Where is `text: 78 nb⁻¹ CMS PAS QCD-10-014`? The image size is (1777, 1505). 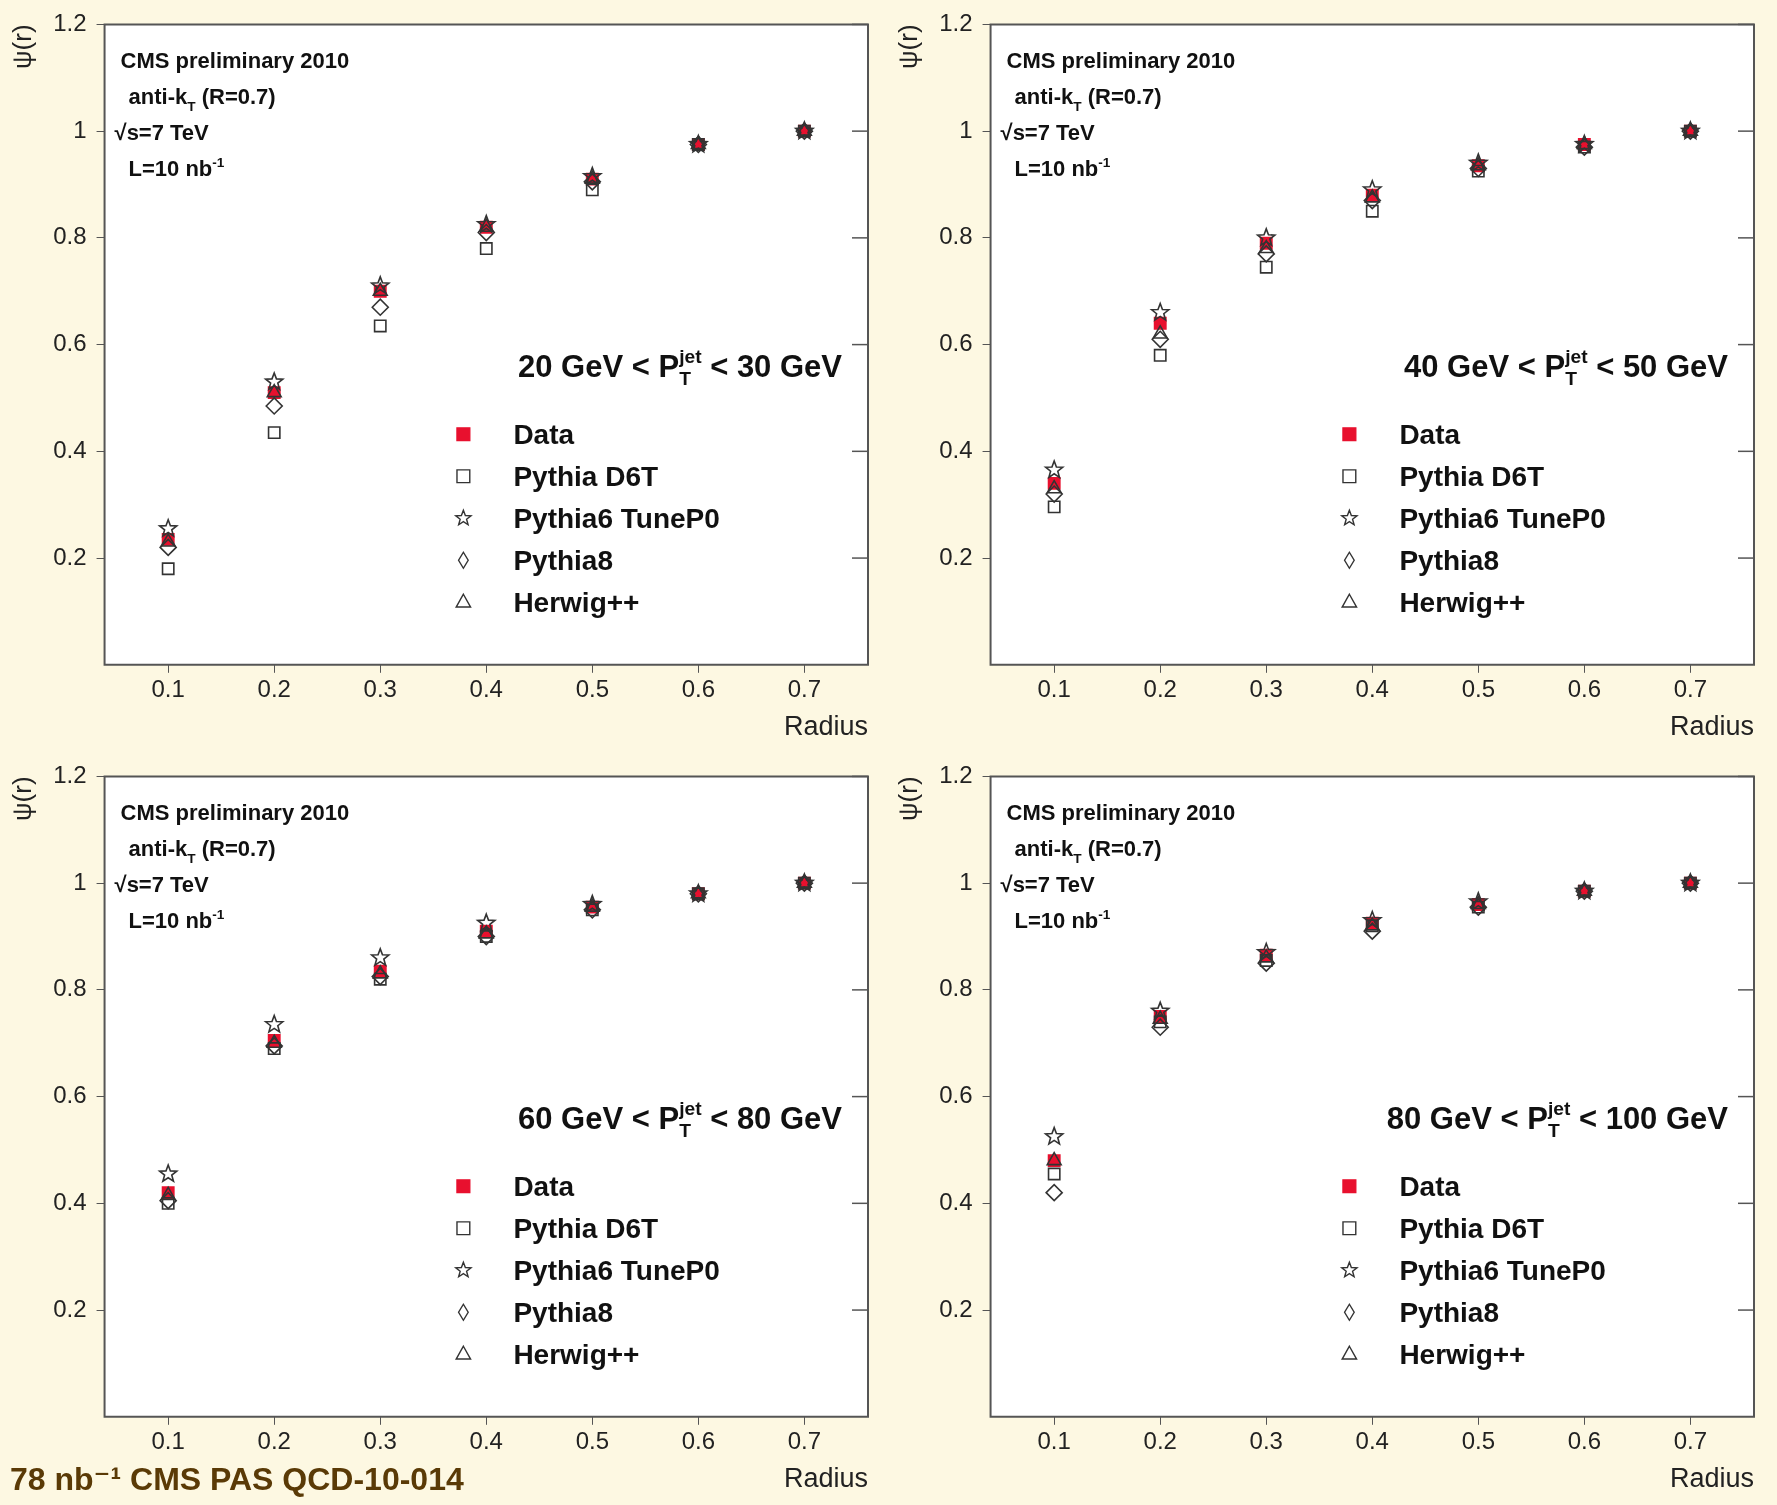
text: 78 nb⁻¹ CMS PAS QCD-10-014 is located at coordinates (237, 1479).